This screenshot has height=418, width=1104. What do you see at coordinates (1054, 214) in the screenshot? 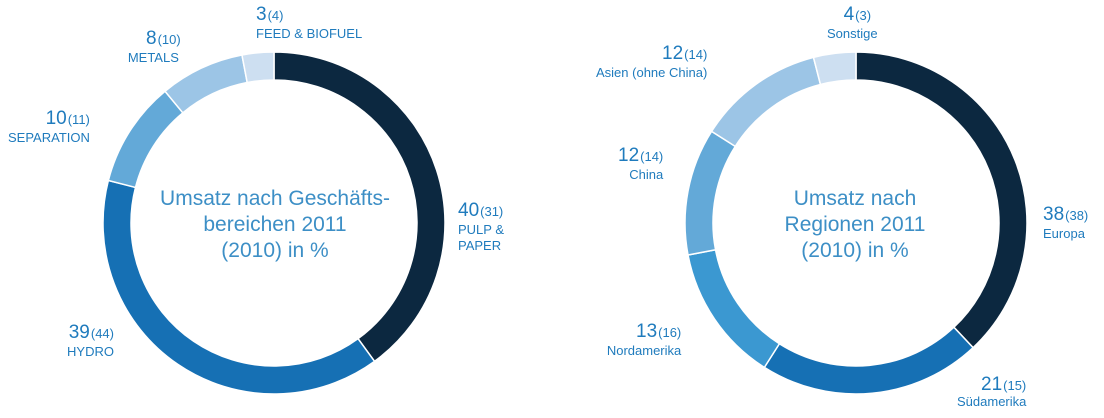
I see `data-label-value: 38` at bounding box center [1054, 214].